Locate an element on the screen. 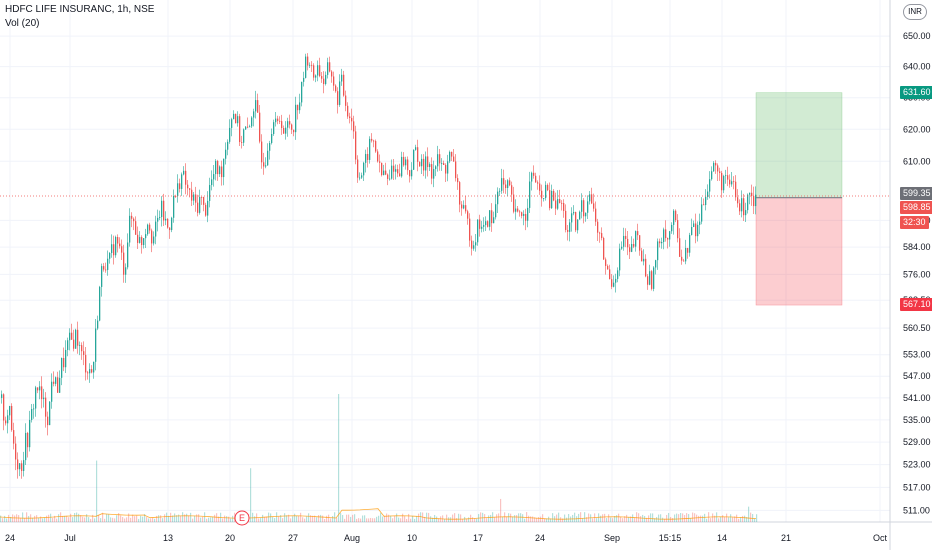  volume-indicator-label: Vol (20) is located at coordinates (22, 23).